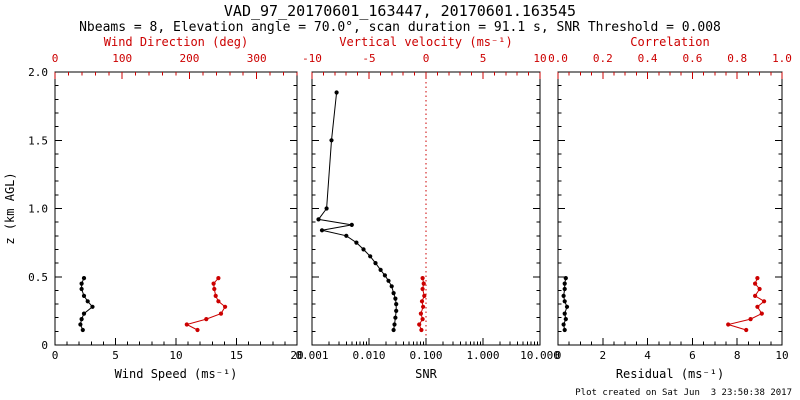 The width and height of the screenshot is (800, 400). Describe the element at coordinates (122, 58) in the screenshot. I see `svg-text: 100` at that location.